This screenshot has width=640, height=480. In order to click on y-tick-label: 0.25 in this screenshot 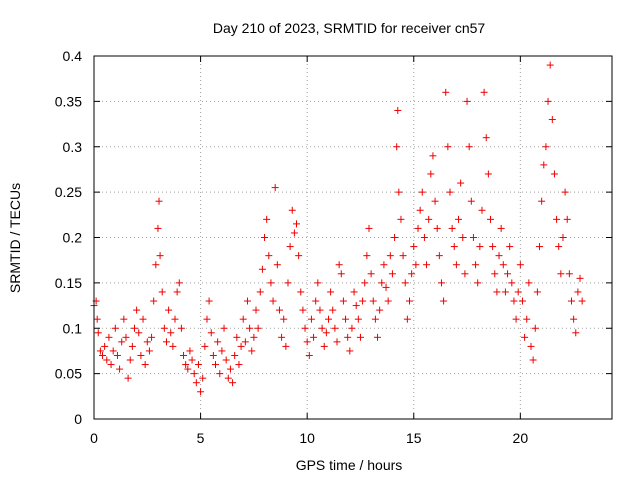, I will do `click(68, 192)`.